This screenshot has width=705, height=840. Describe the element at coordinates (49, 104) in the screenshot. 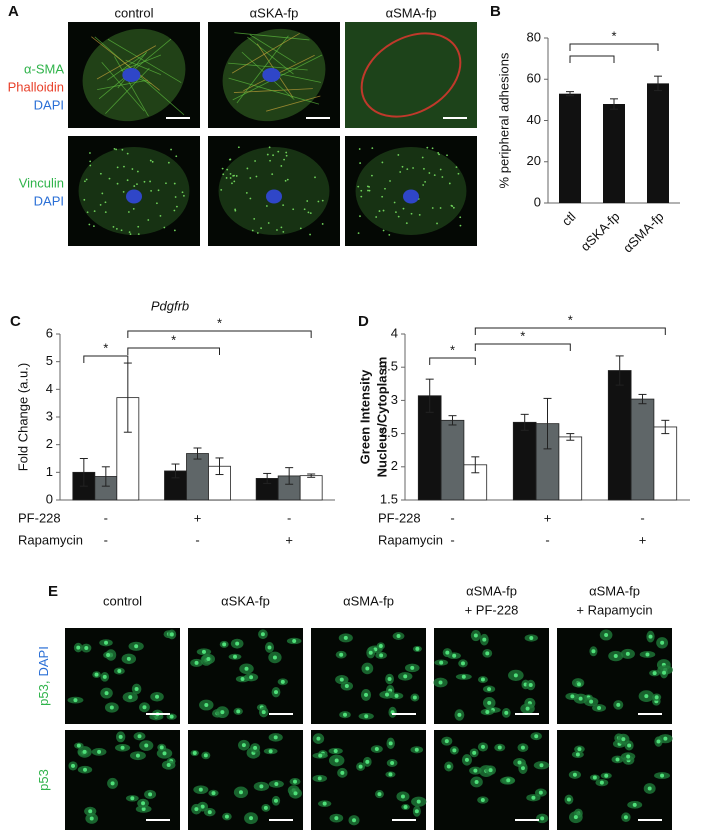

I see `row-label: DAPI` at that location.